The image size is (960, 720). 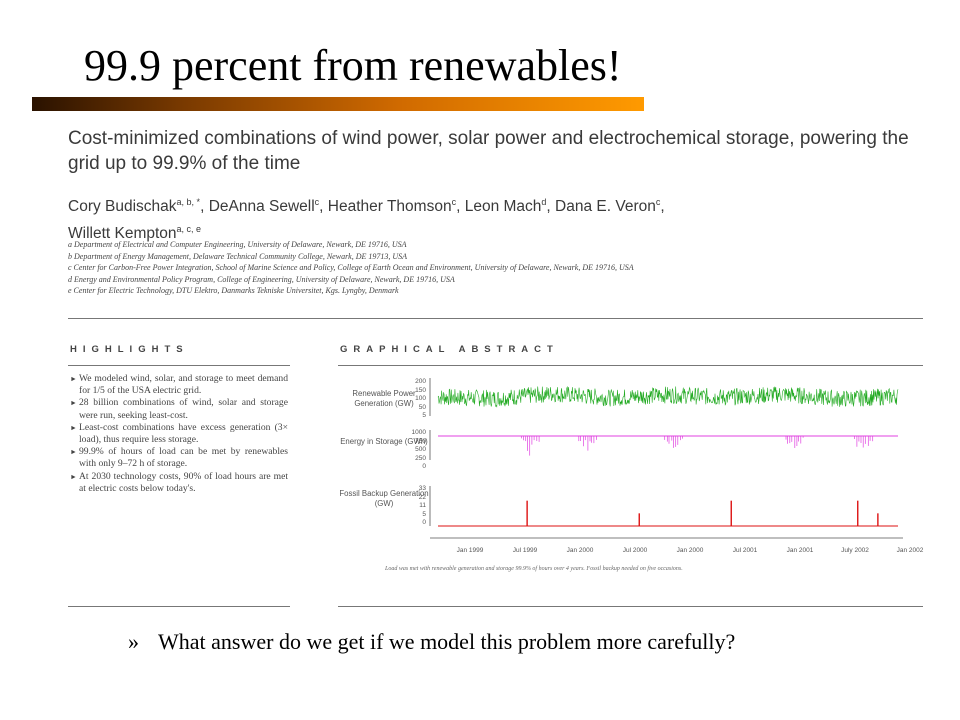 I want to click on highlights-top-rule, so click(x=179, y=365).